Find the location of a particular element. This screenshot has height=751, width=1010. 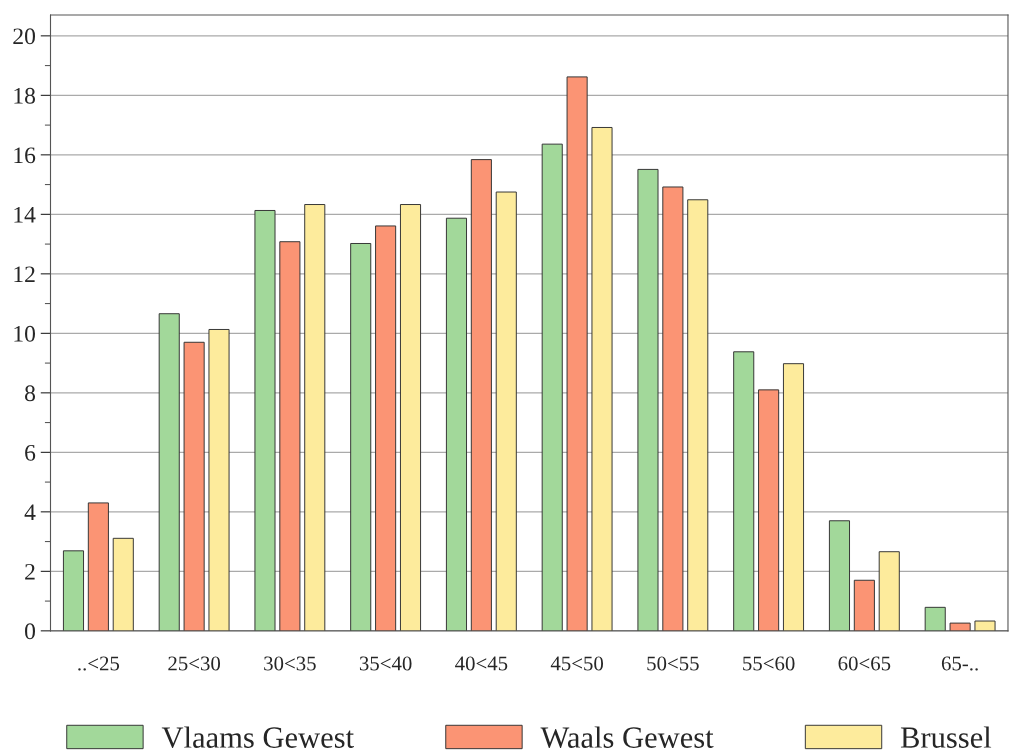

y-tick-label: 12 is located at coordinates (24, 274).